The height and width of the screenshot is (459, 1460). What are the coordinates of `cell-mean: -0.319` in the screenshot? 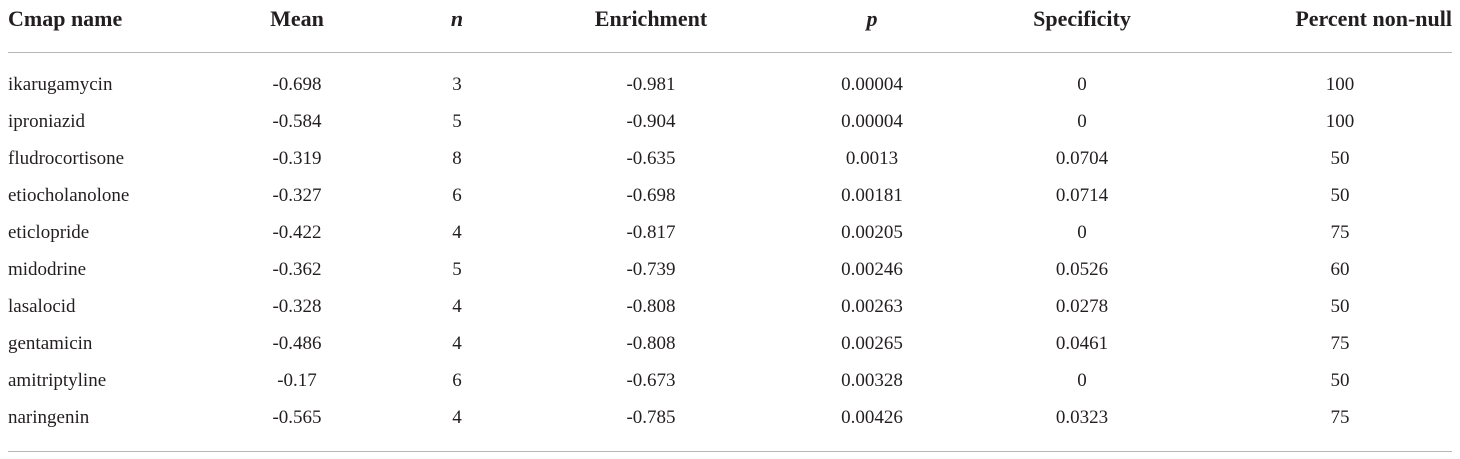 It's located at (297, 158).